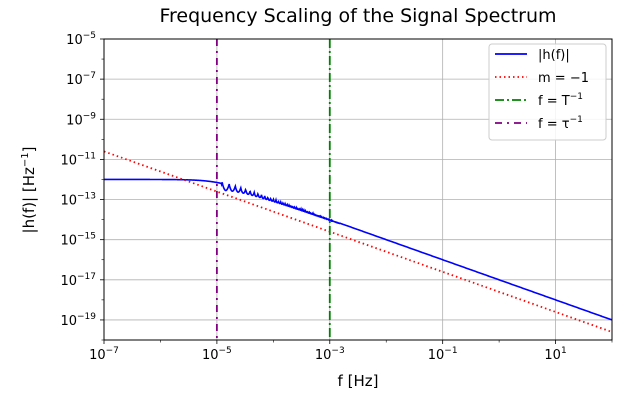 The width and height of the screenshot is (629, 396). Describe the element at coordinates (555, 354) in the screenshot. I see `x-tick-label: 10¹` at that location.